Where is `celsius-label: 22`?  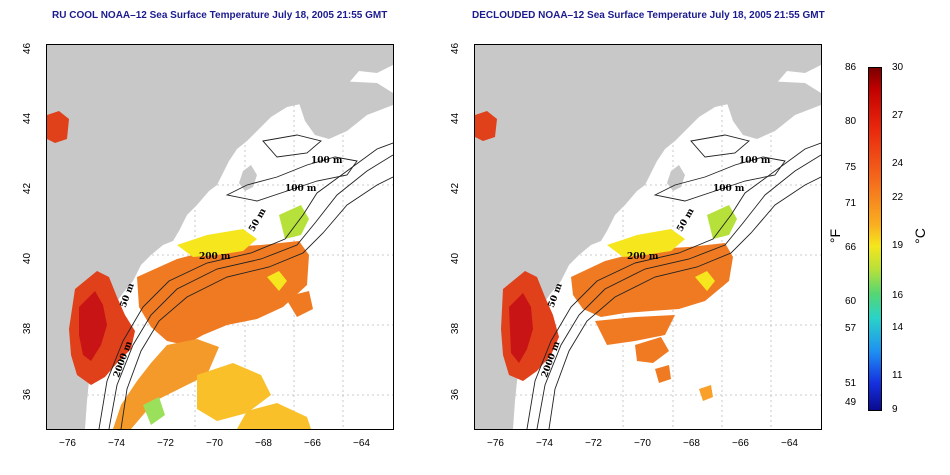 celsius-label: 22 is located at coordinates (898, 197).